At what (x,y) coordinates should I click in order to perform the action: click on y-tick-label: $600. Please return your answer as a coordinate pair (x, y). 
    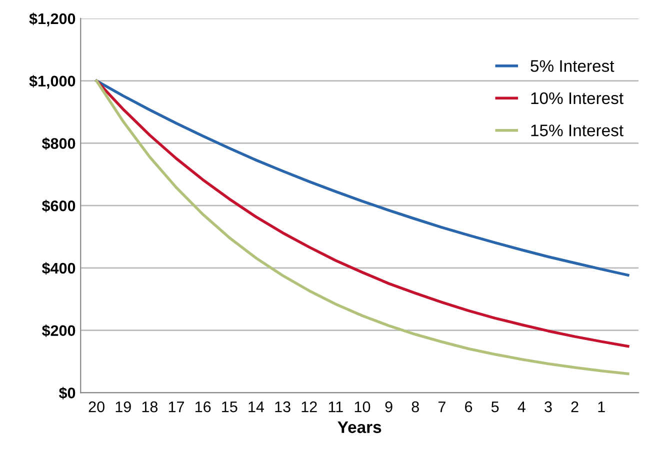
    Looking at the image, I should click on (59, 206).